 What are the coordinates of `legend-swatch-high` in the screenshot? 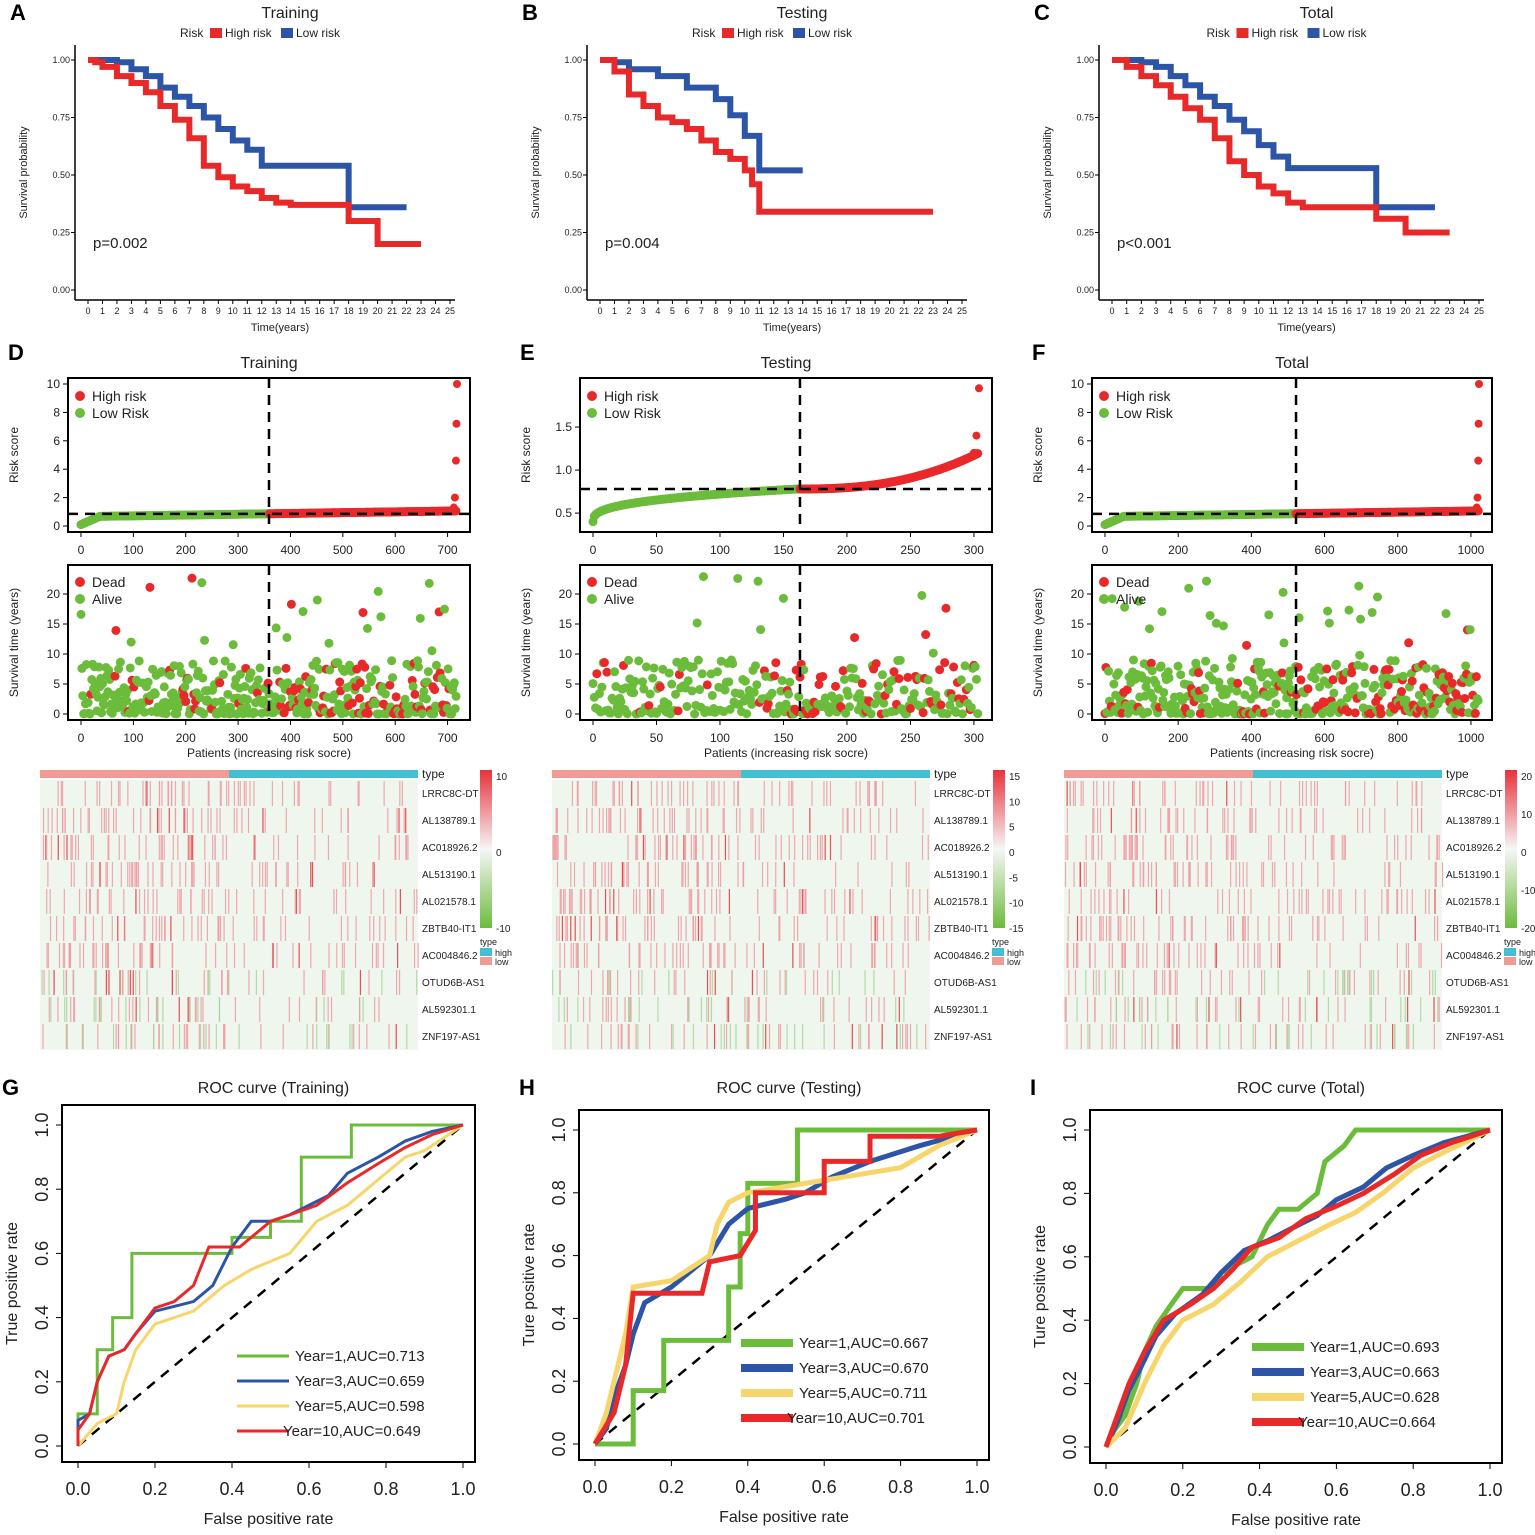 It's located at (1242, 33).